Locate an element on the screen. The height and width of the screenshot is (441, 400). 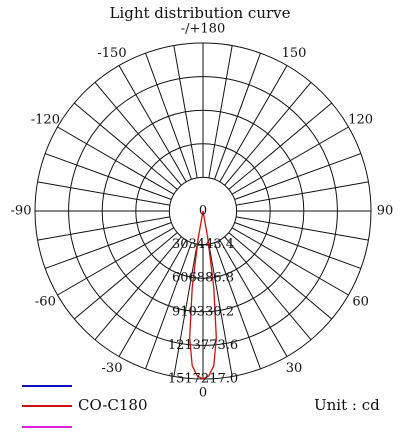
r-tick-label: 1213773.6 is located at coordinates (203, 345).